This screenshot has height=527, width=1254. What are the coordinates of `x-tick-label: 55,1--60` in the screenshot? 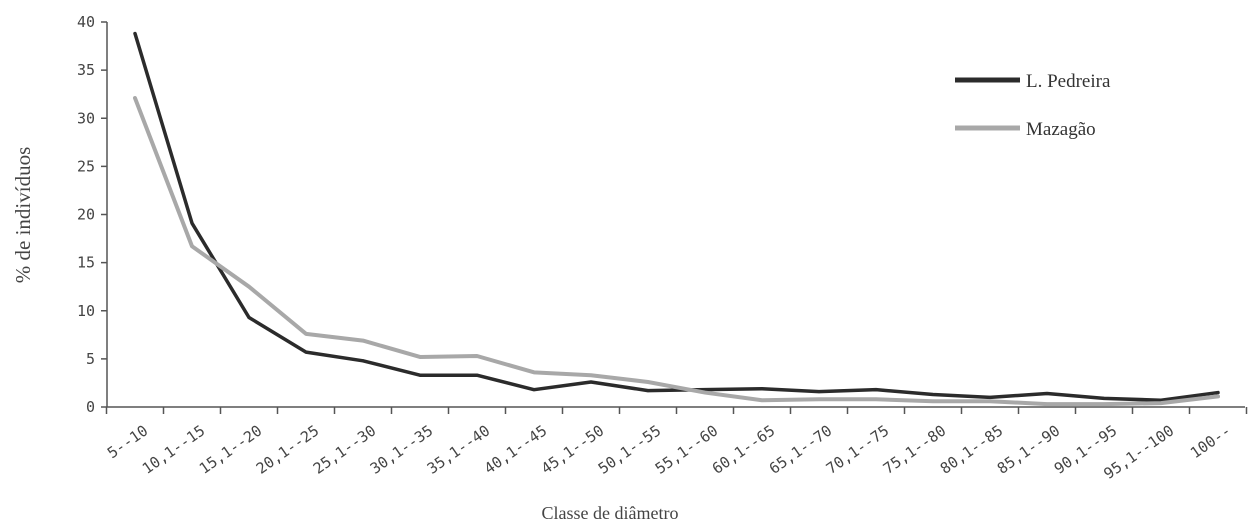 It's located at (687, 450).